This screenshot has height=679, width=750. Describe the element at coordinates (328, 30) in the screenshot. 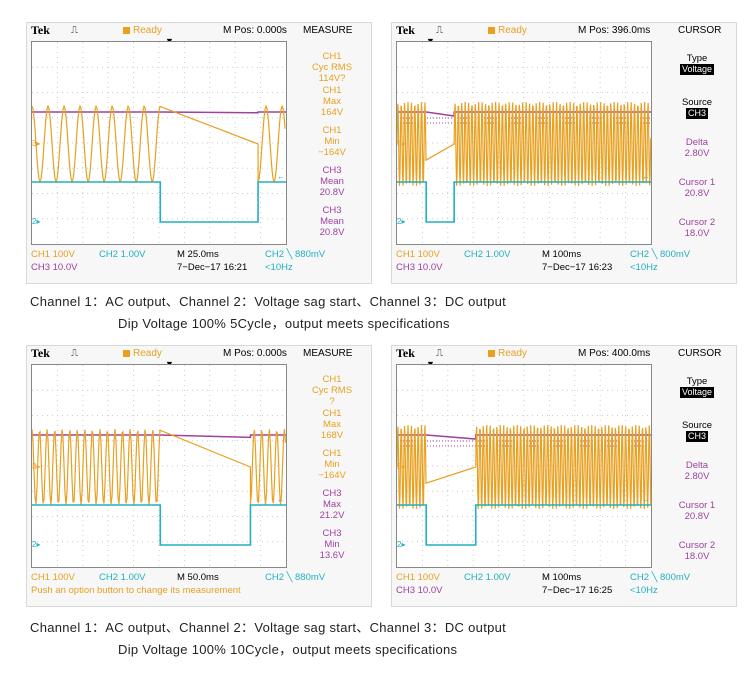

I see `menu-title: MEASURE` at that location.